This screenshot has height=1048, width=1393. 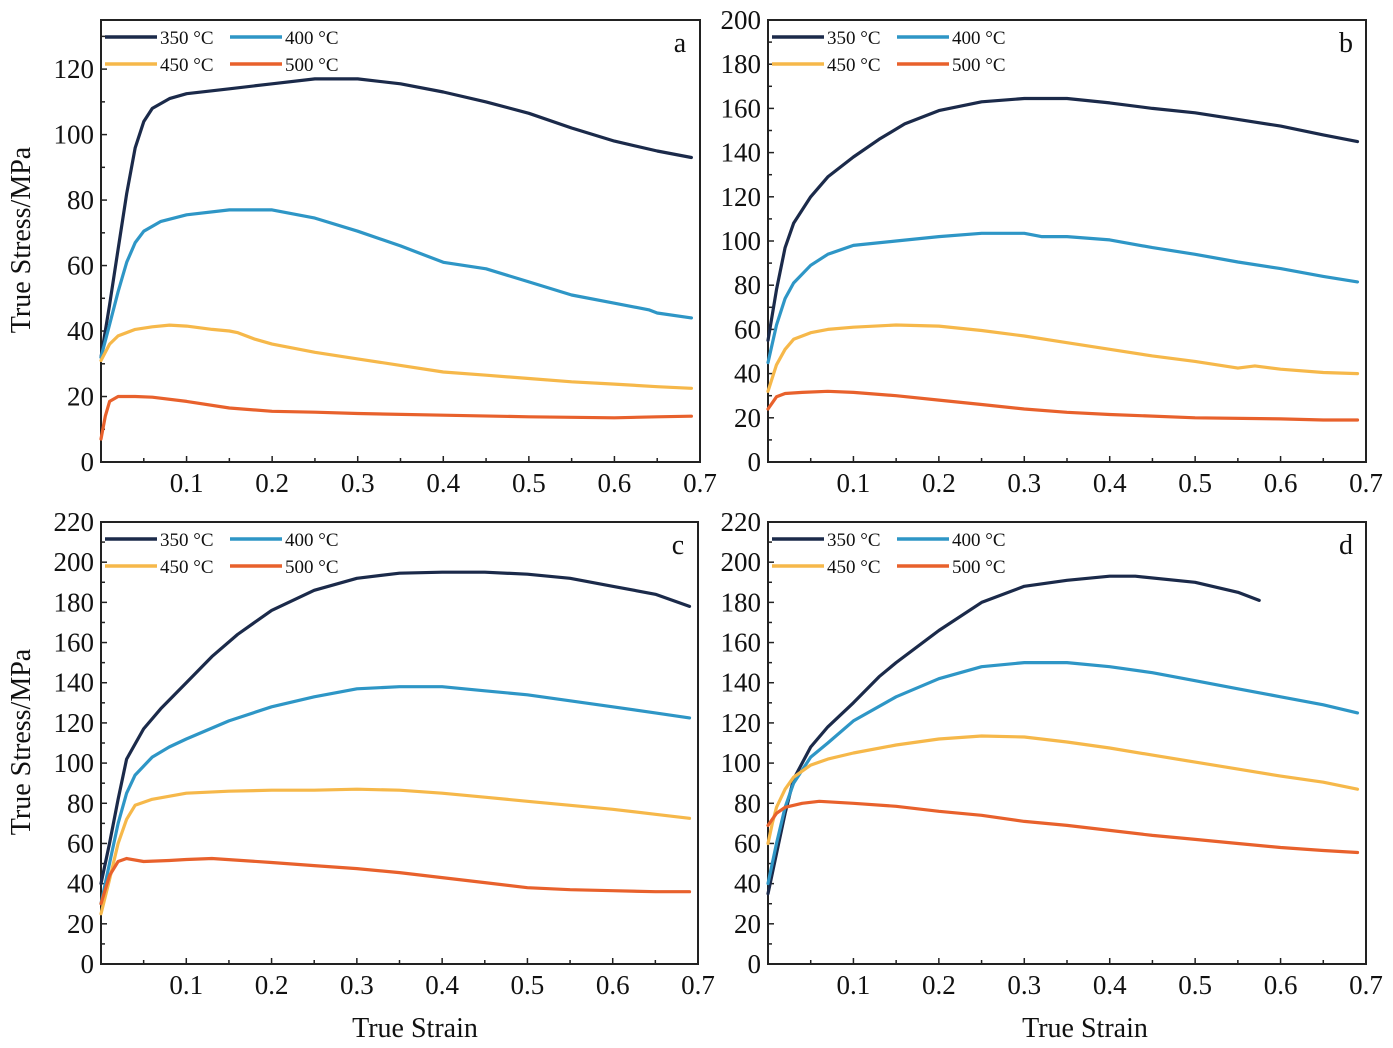 I want to click on y-axis-title-bottom: True Stress/MPa, so click(x=21, y=741).